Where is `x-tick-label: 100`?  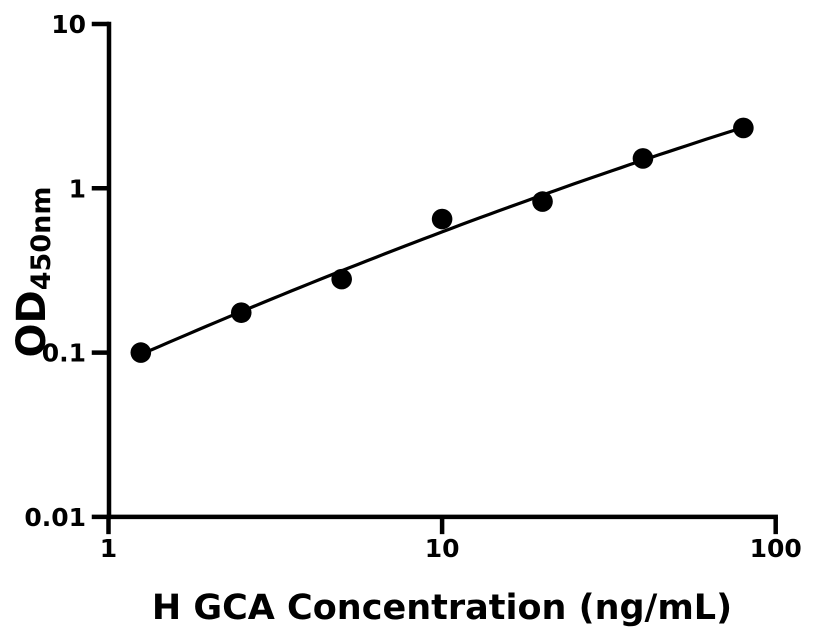
x-tick-label: 100 is located at coordinates (776, 548).